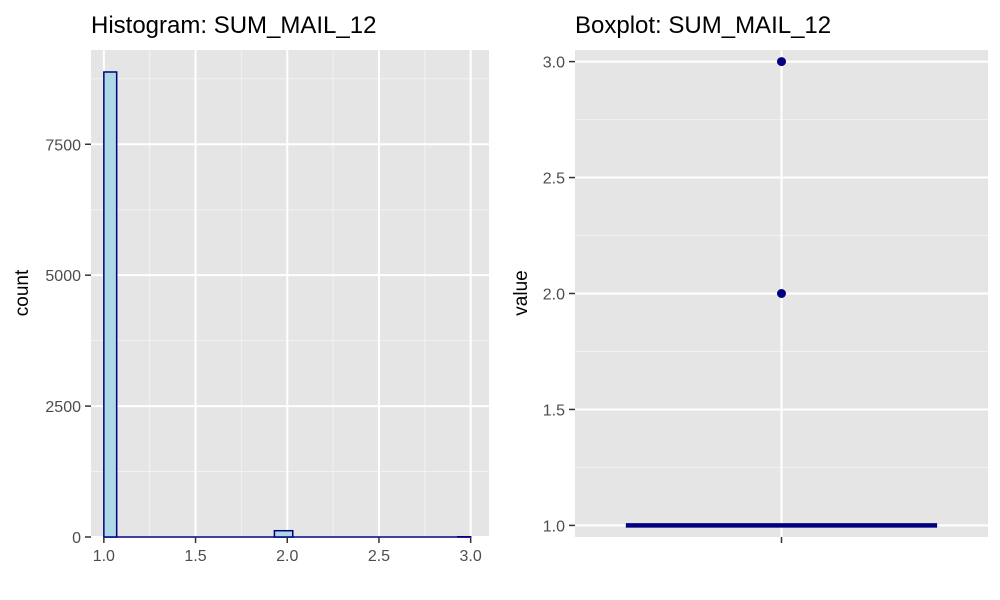 This screenshot has width=1000, height=600. What do you see at coordinates (63, 407) in the screenshot?
I see `histogram-y-tick-label: 2500` at bounding box center [63, 407].